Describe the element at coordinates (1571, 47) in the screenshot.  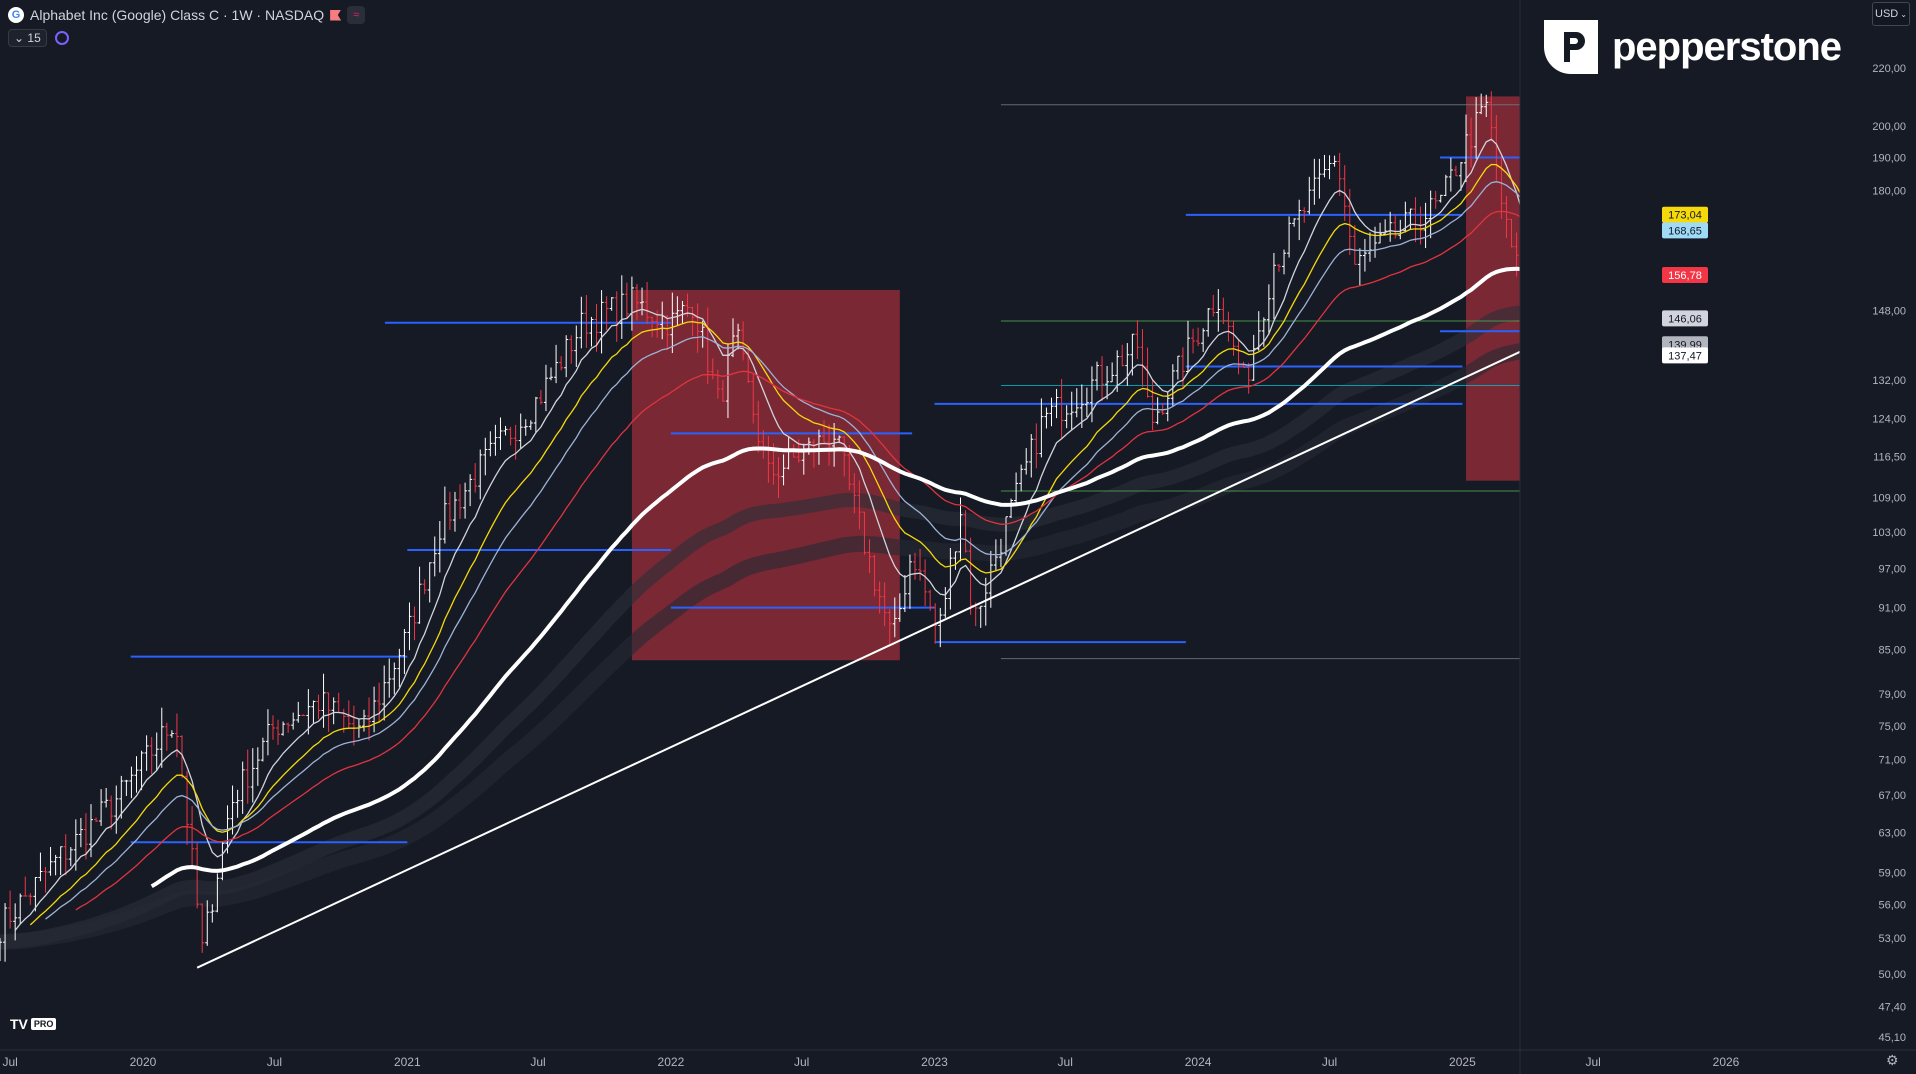
I see `pepperstone-logo-icon` at that location.